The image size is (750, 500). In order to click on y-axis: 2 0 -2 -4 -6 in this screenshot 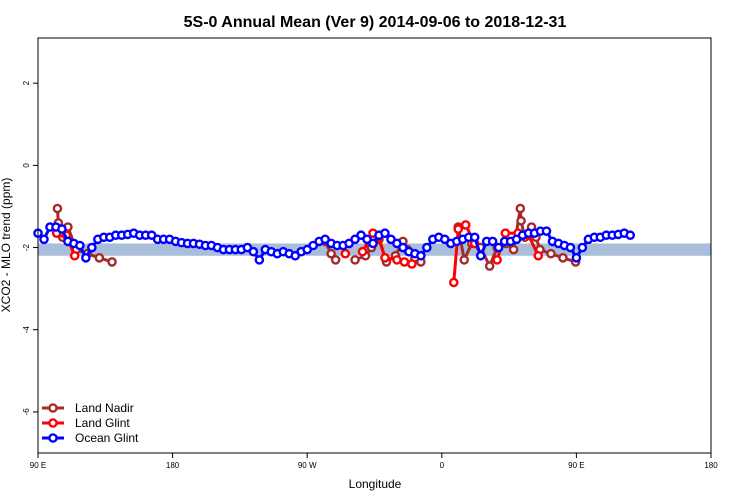, I will do `click(30, 247)`.